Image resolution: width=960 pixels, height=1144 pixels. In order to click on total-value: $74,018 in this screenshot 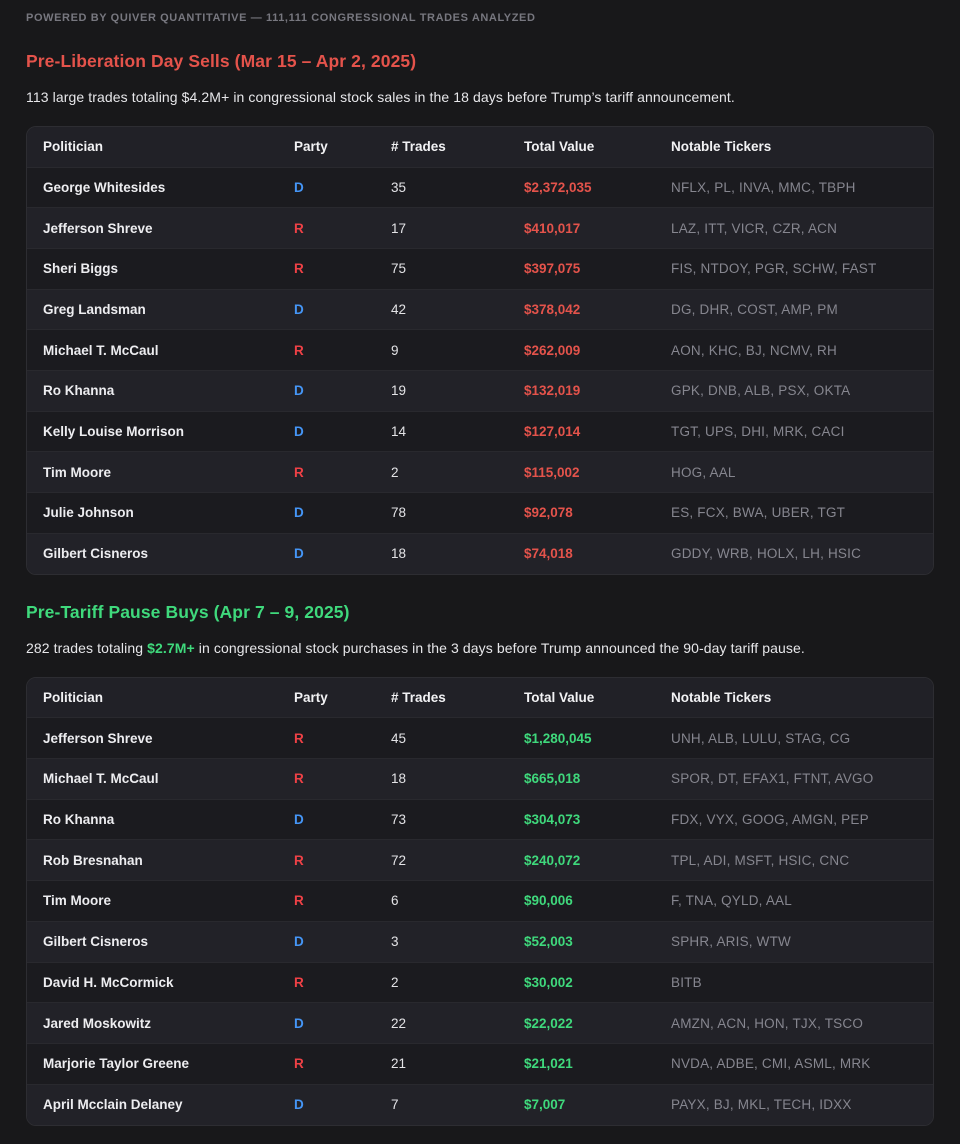, I will do `click(581, 553)`.